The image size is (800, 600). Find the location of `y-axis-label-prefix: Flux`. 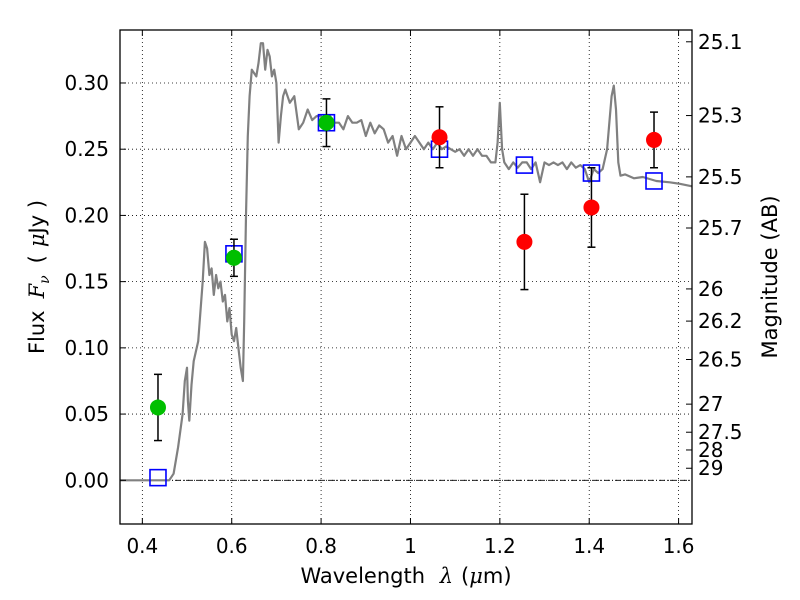

y-axis-label-prefix: Flux is located at coordinates (37, 332).